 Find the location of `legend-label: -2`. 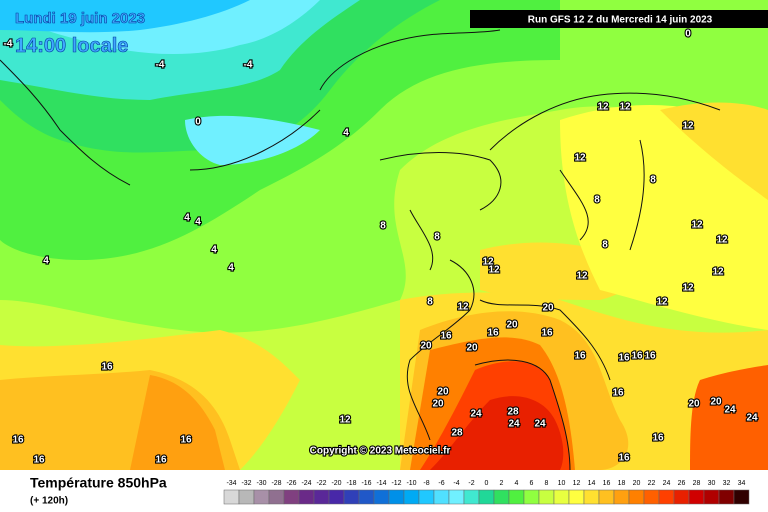

legend-label: -2 is located at coordinates (471, 483).